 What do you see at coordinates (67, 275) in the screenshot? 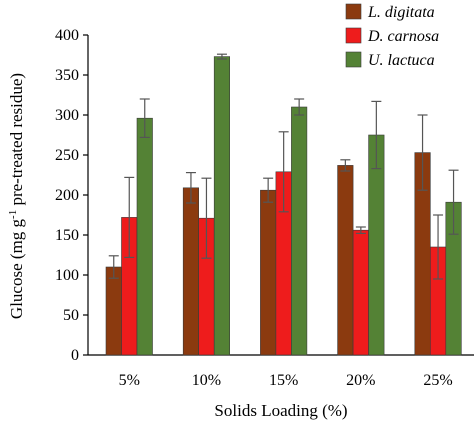
I see `y-tick-label: 100` at bounding box center [67, 275].